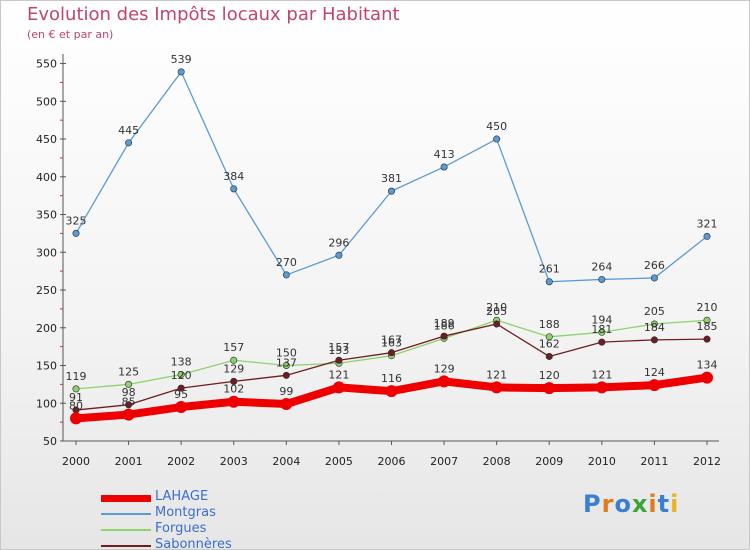 The image size is (750, 550). Describe the element at coordinates (339, 461) in the screenshot. I see `x-tick-label: 2005` at that location.